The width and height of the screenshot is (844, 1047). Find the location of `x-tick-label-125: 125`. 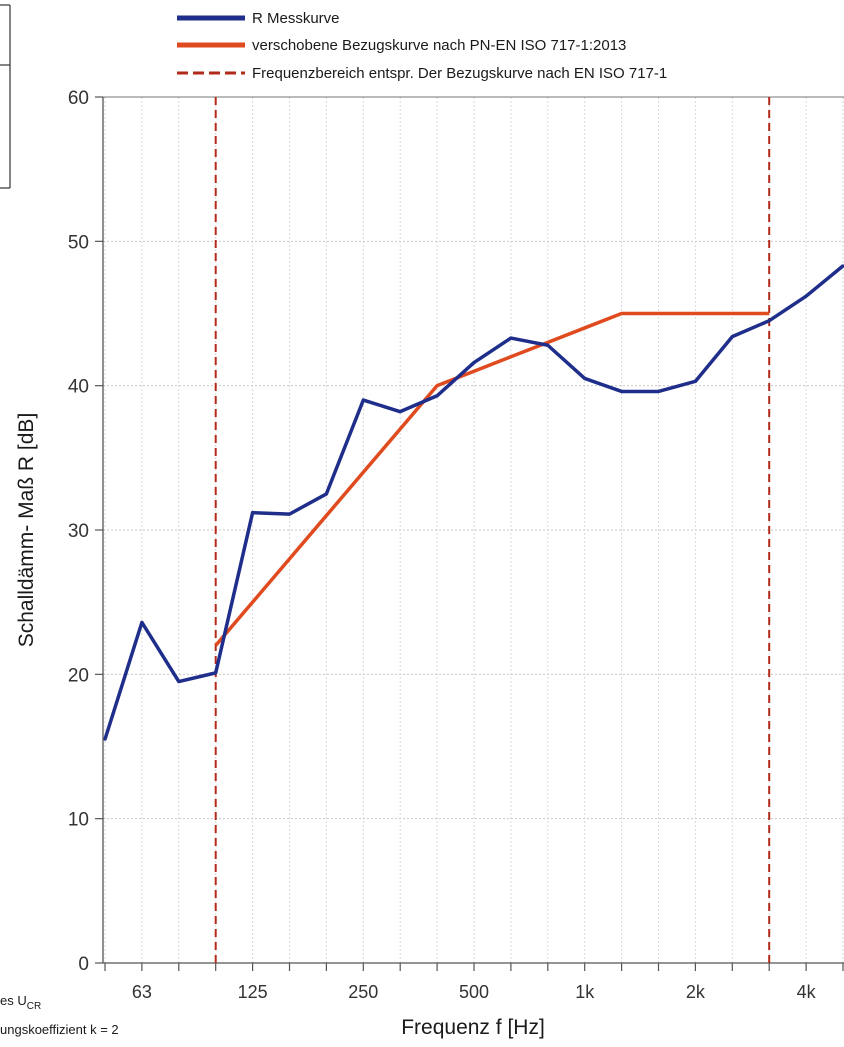

x-tick-label-125: 125 is located at coordinates (253, 992).